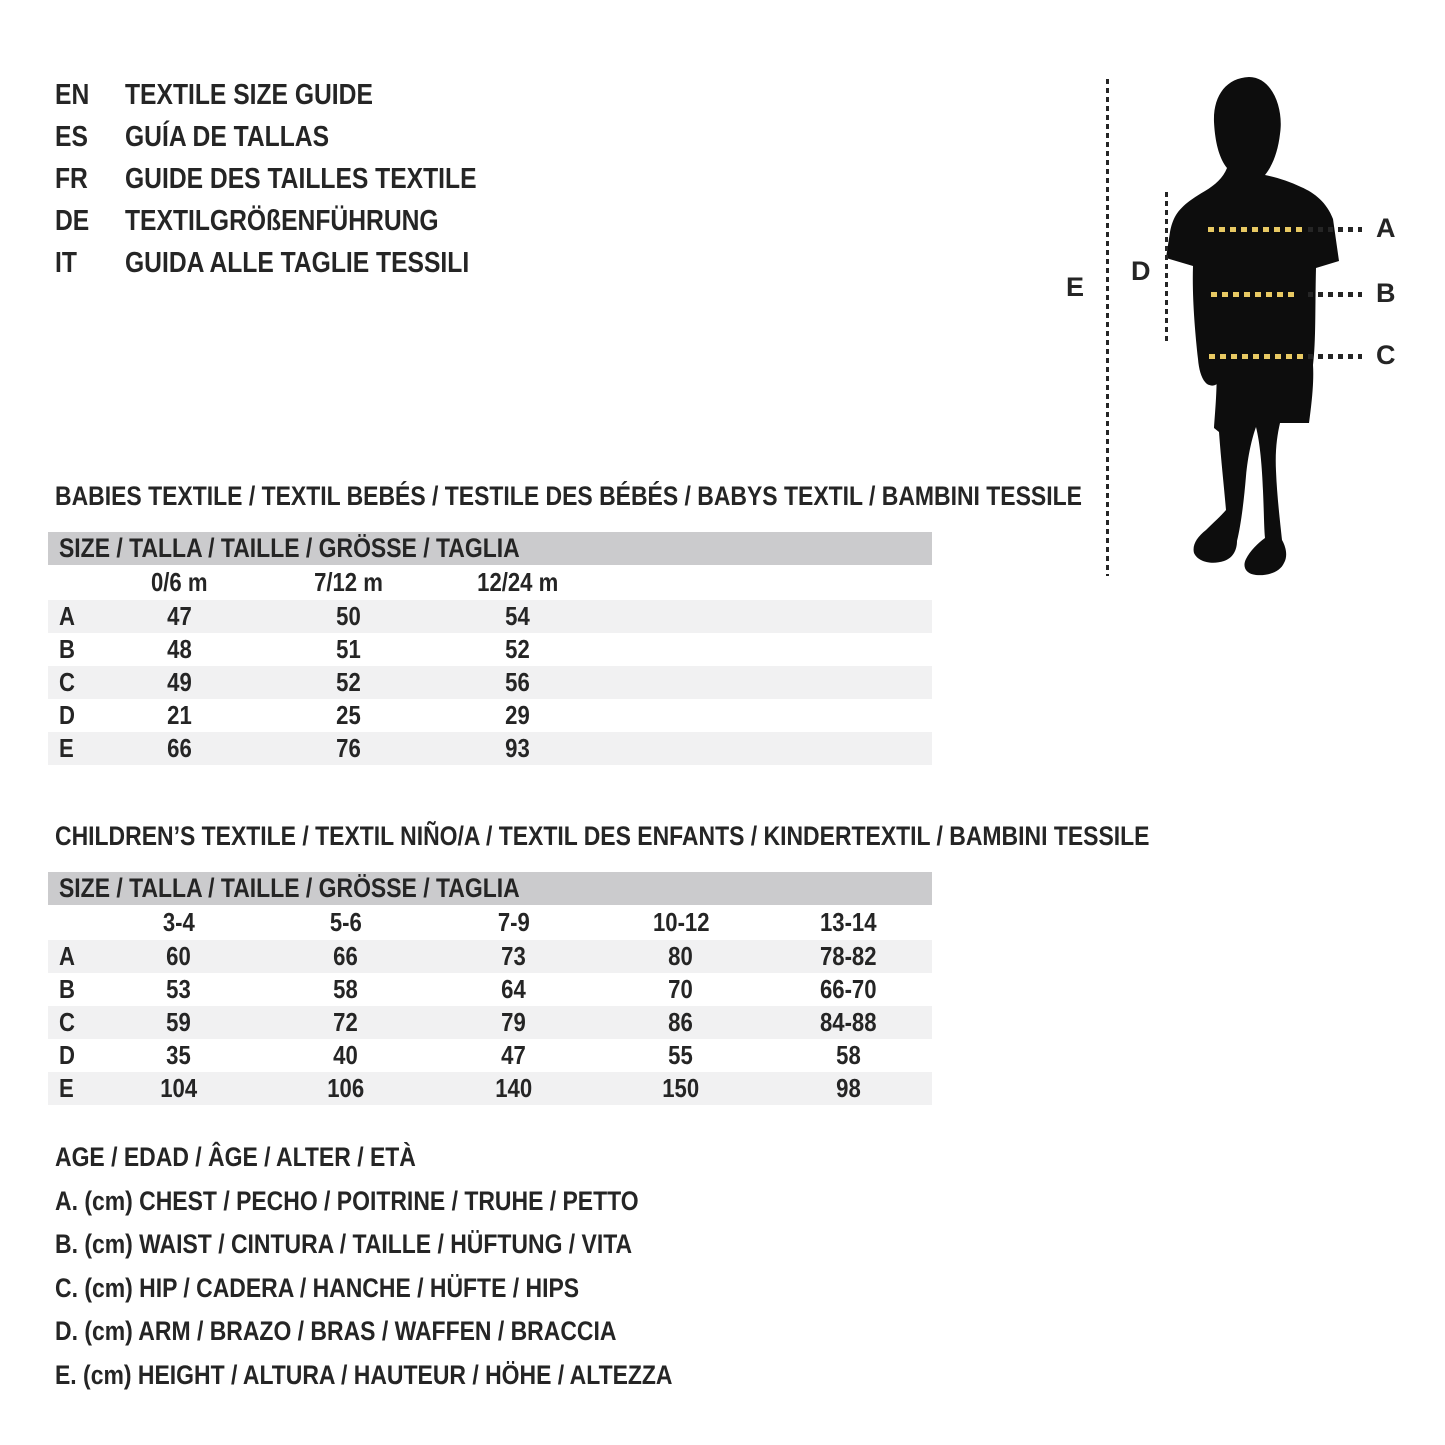 The image size is (1445, 1445). I want to click on measure-label-a: A, so click(1386, 228).